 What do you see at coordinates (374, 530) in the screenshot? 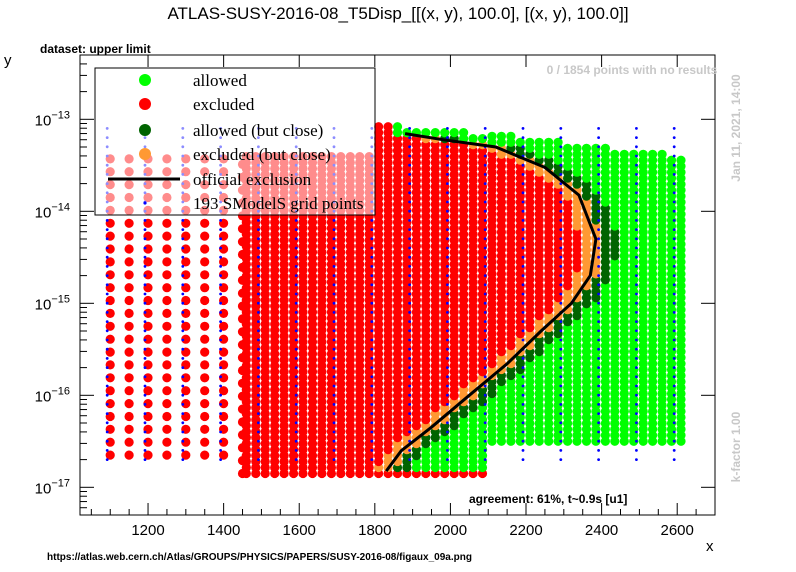
I see `x-tick-label: 1800` at bounding box center [374, 530].